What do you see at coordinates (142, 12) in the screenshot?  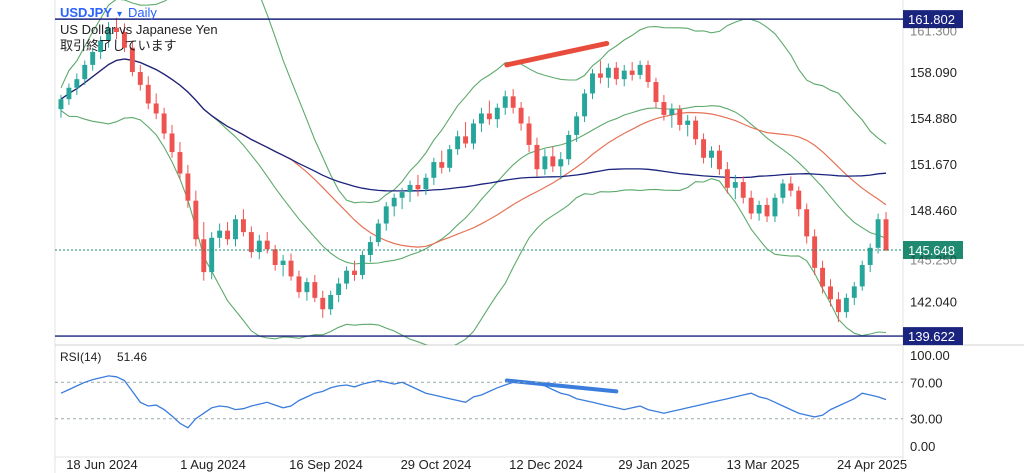 I see `interval-label: Daily` at bounding box center [142, 12].